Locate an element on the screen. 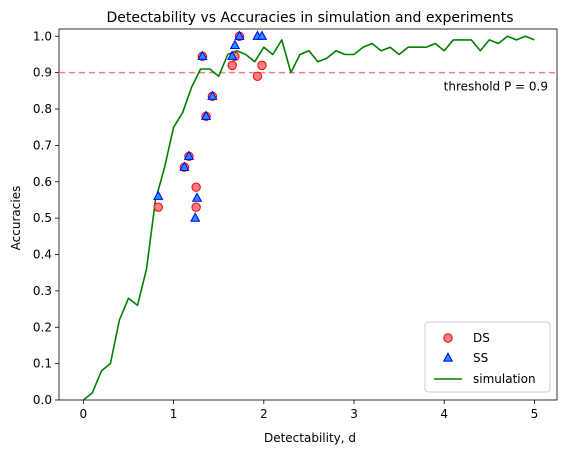 The image size is (567, 453). legend: DS SS simulation is located at coordinates (487, 357).